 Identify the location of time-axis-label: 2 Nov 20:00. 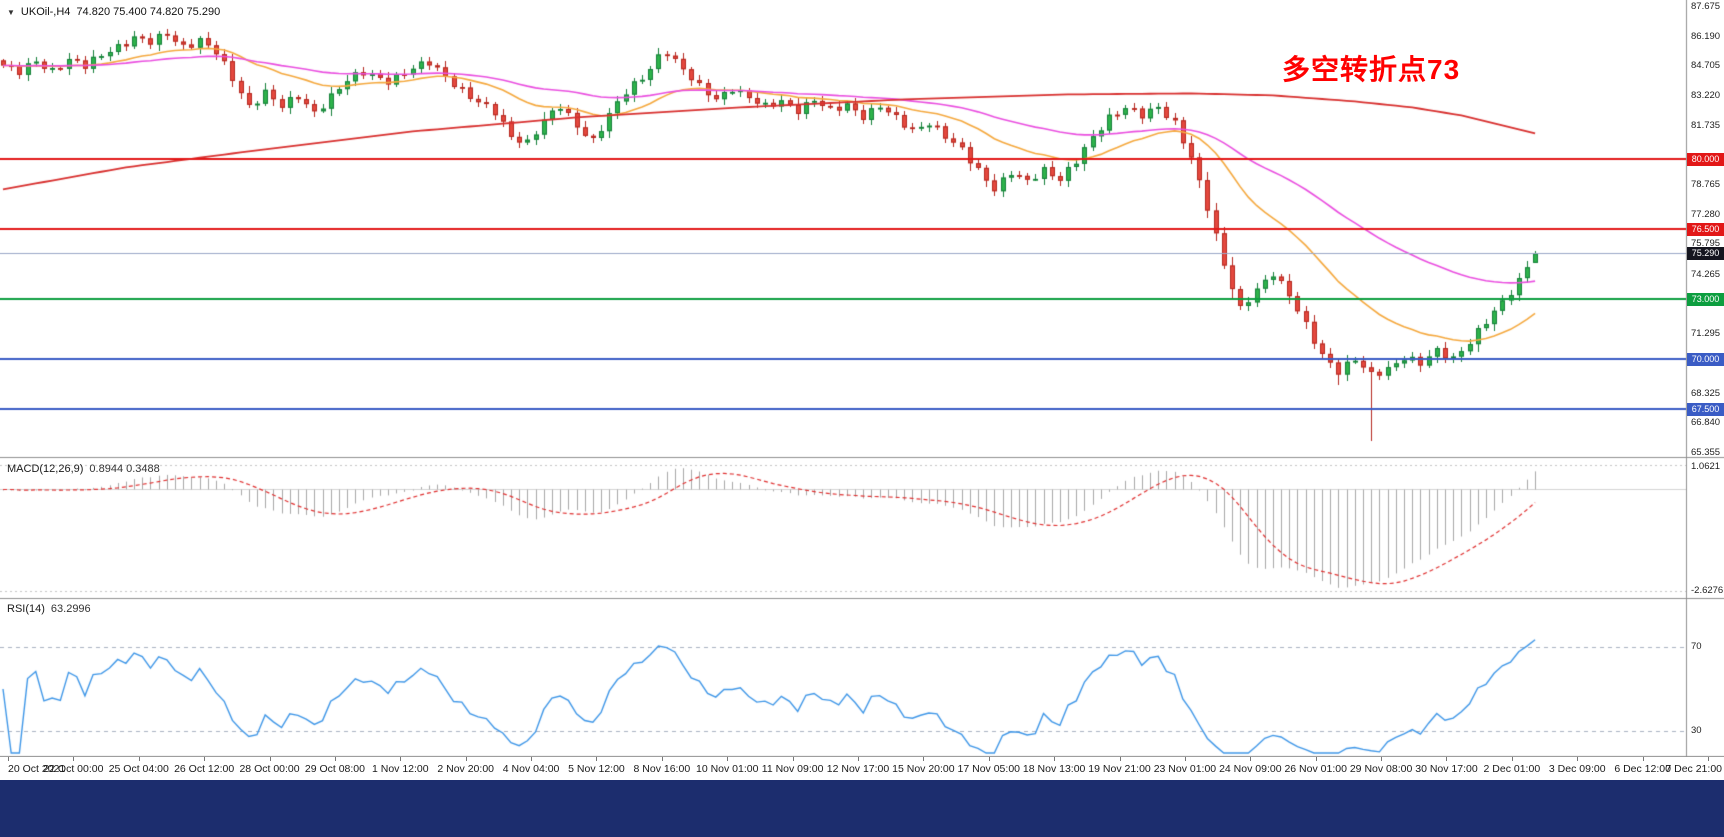
(465, 769).